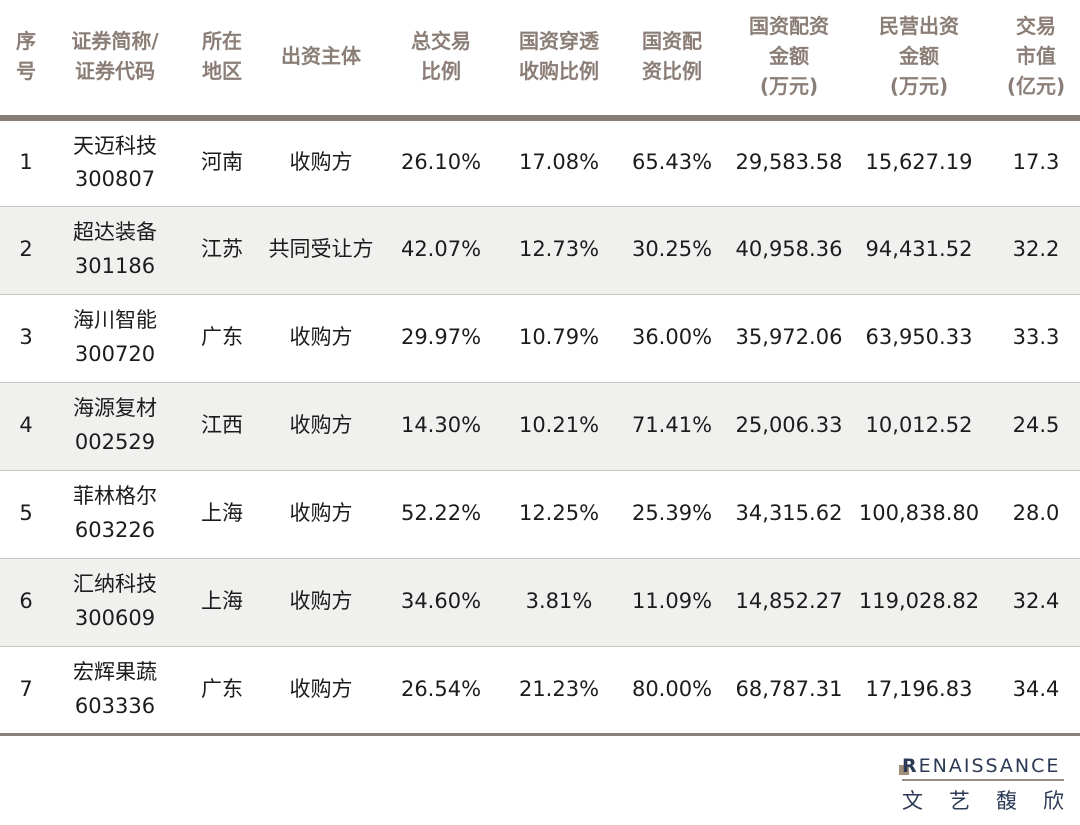 This screenshot has height=825, width=1080. I want to click on cell-allocation-ratio: 30.25%, so click(672, 249).